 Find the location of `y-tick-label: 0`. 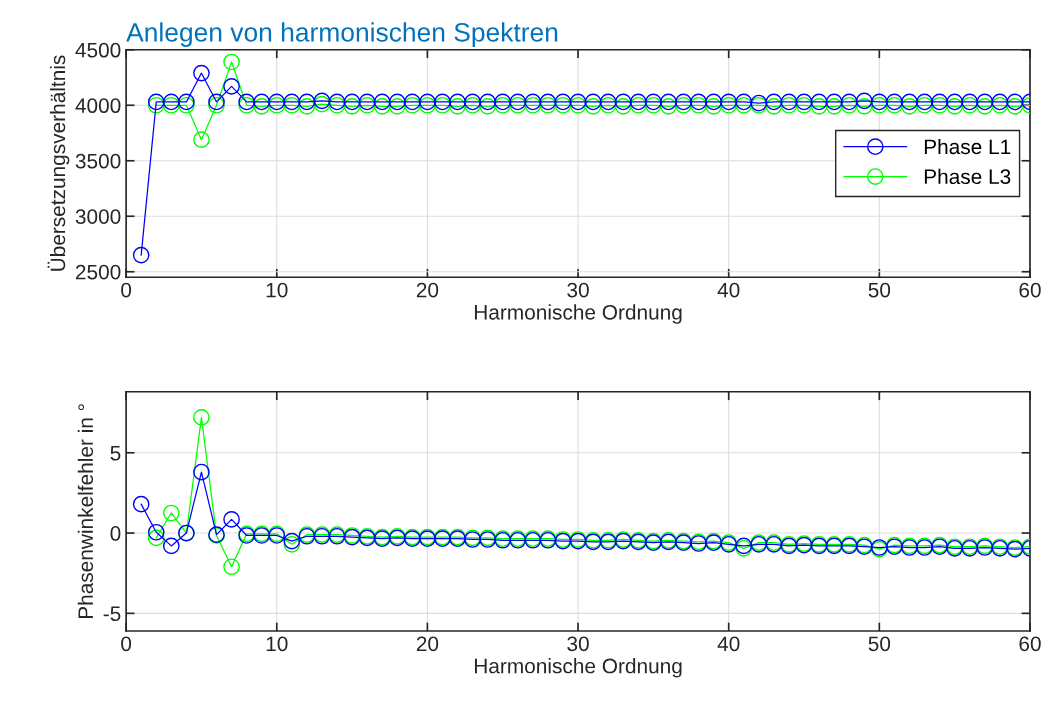

y-tick-label: 0 is located at coordinates (115, 533).